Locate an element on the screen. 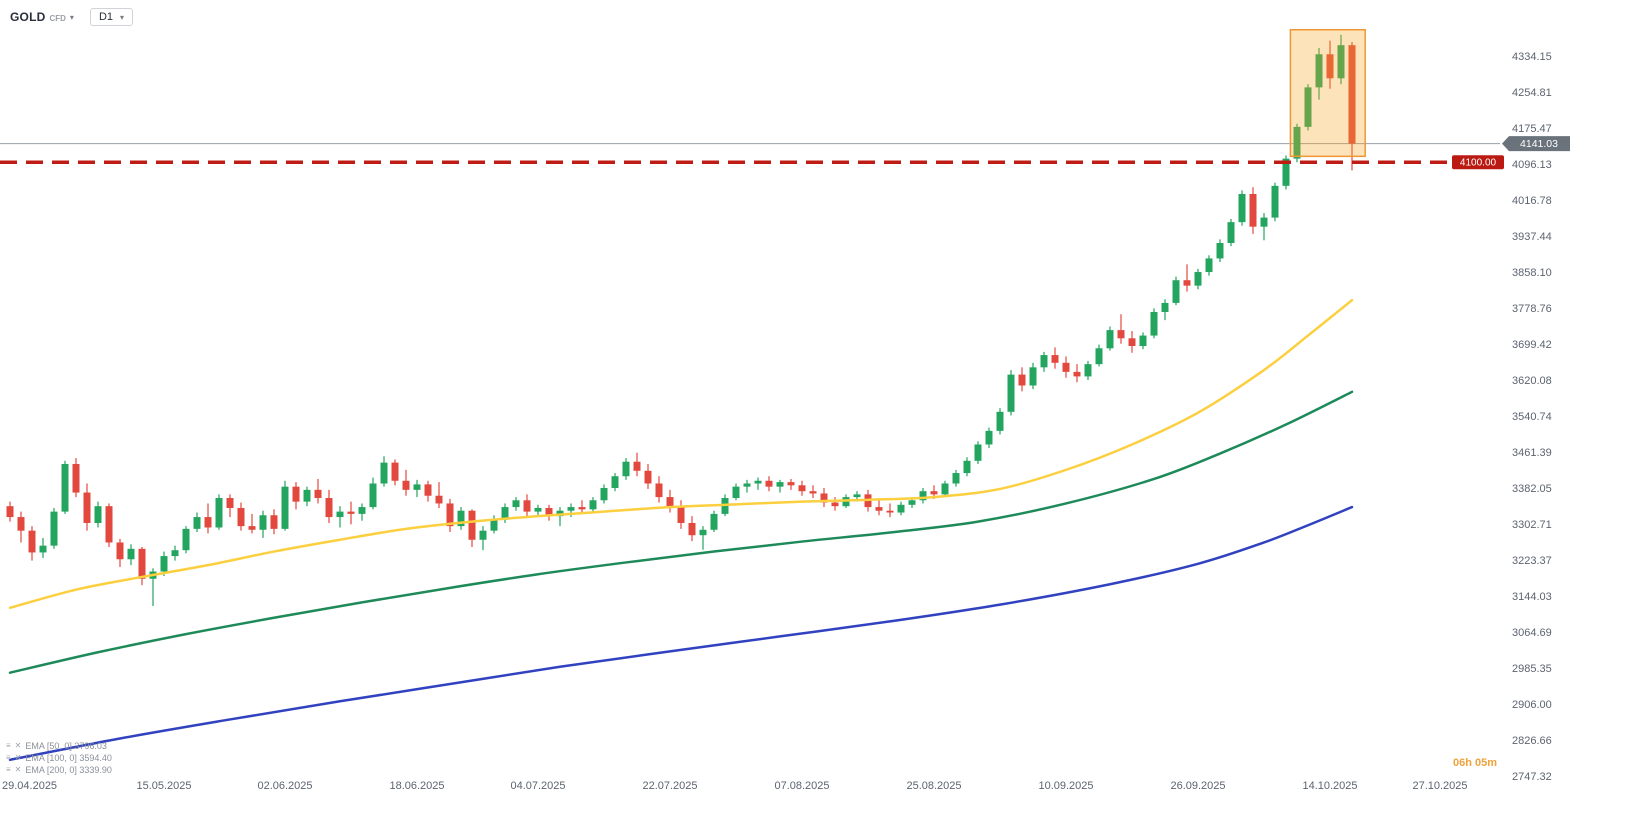 The image size is (1626, 831). time-axis-label: 10.09.2025 is located at coordinates (1065, 786).